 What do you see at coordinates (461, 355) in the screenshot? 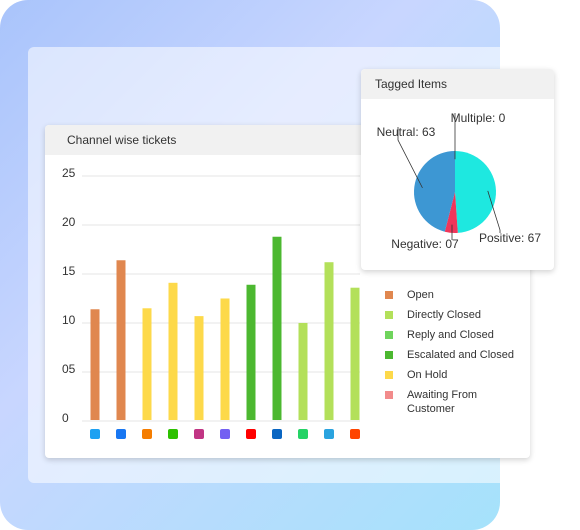
I see `legend-label: Escalated and Closed` at bounding box center [461, 355].